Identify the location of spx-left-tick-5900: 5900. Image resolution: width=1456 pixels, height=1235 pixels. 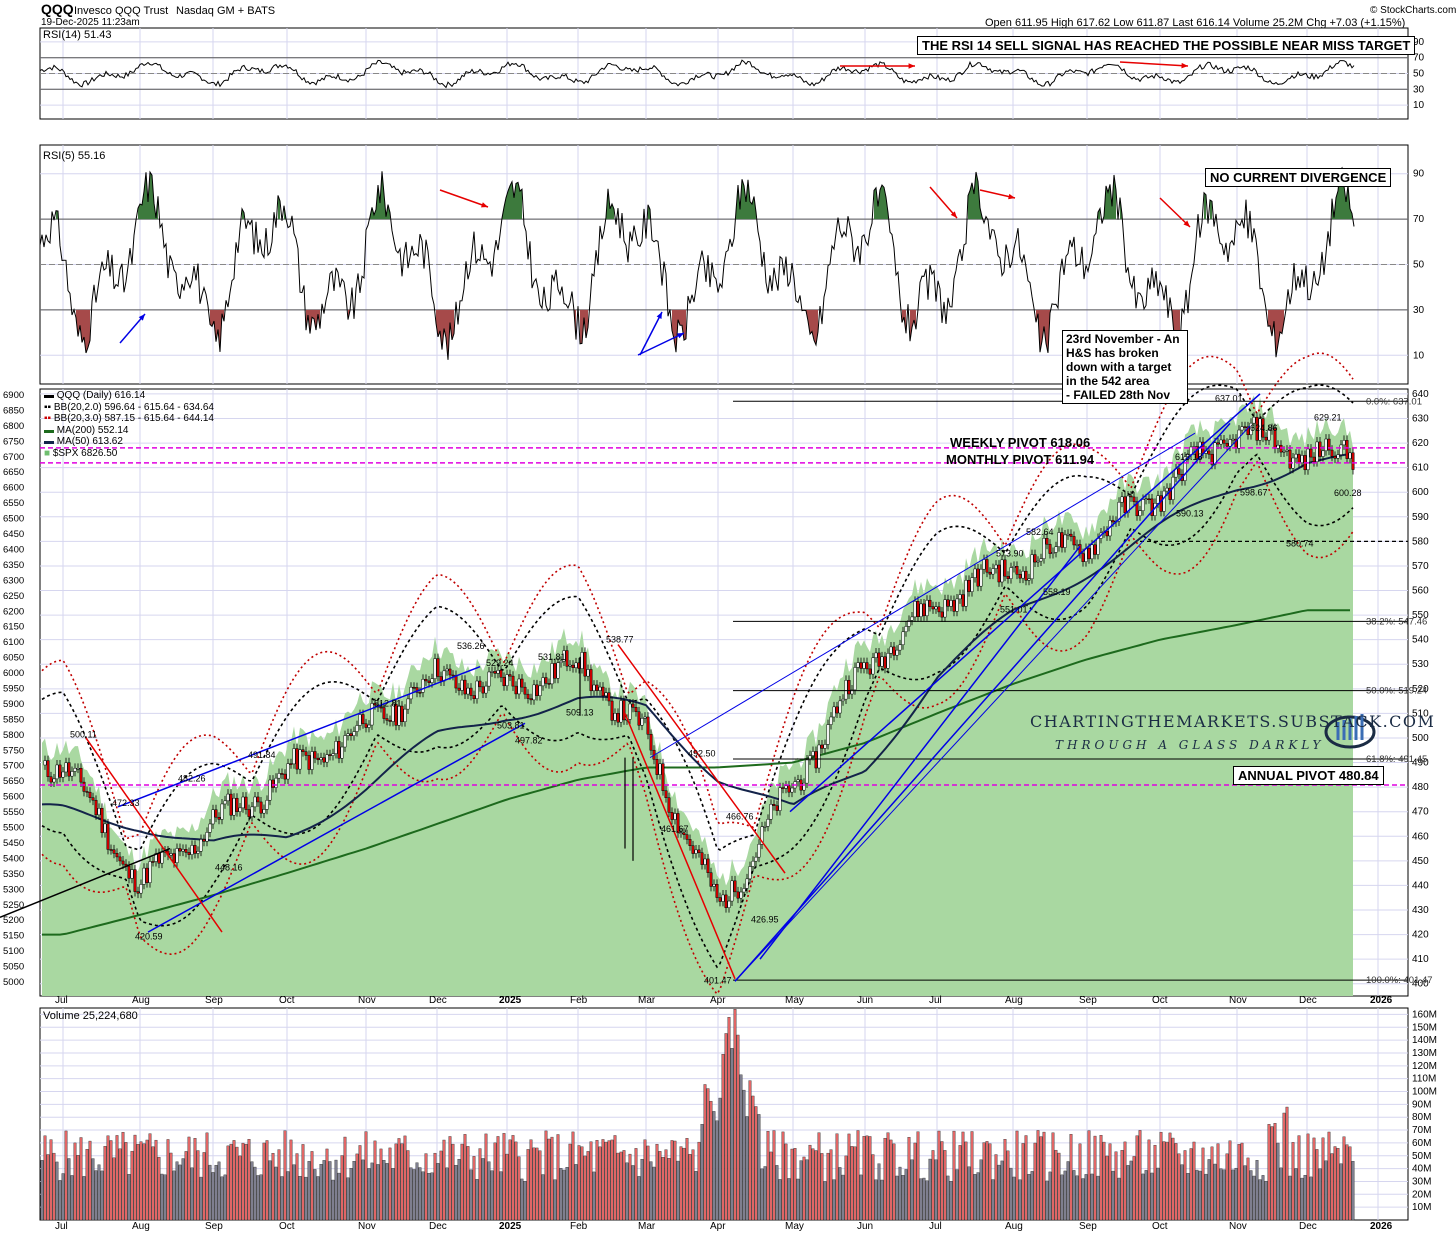
(13, 704).